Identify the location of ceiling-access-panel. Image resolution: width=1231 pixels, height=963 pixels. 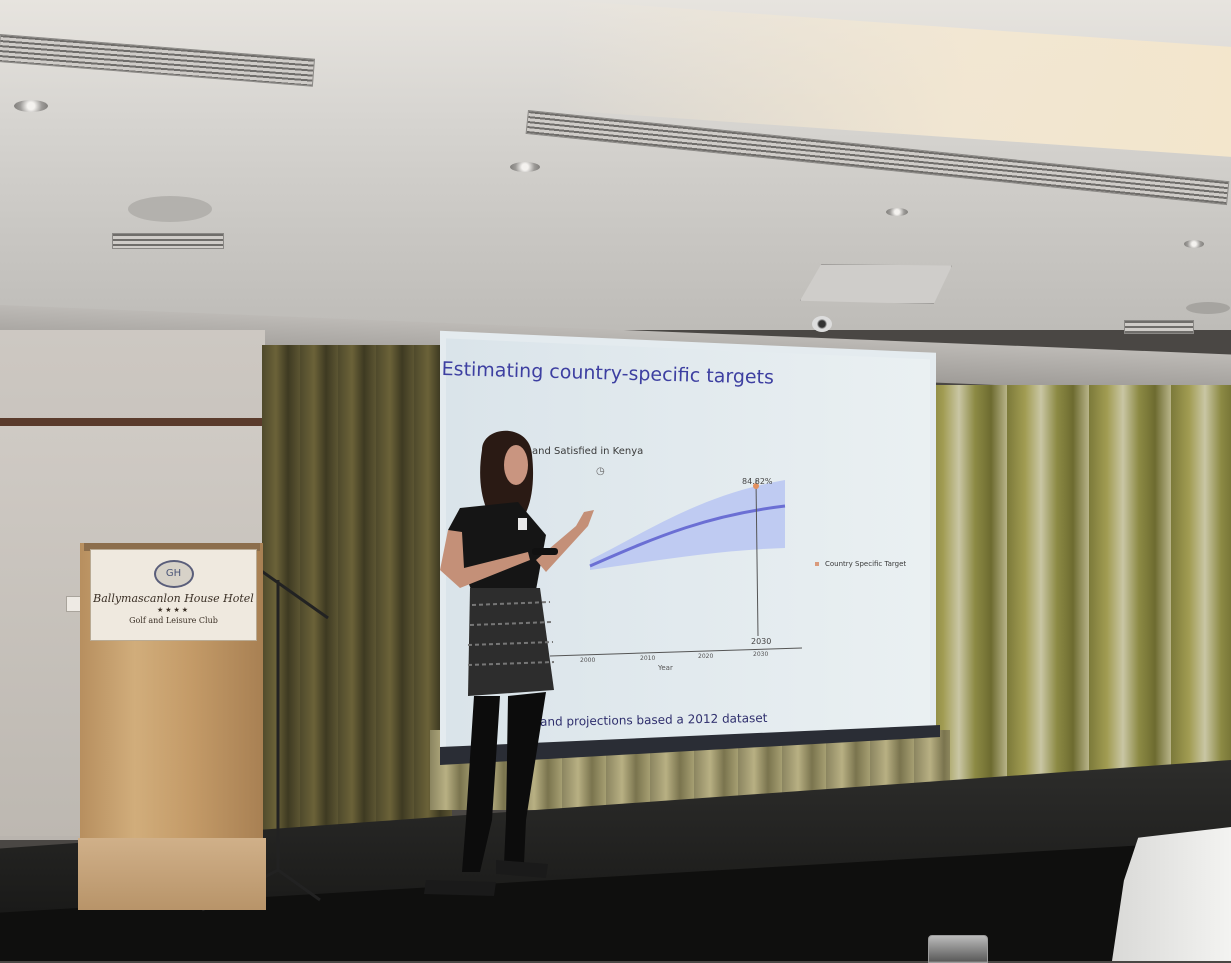
(876, 284).